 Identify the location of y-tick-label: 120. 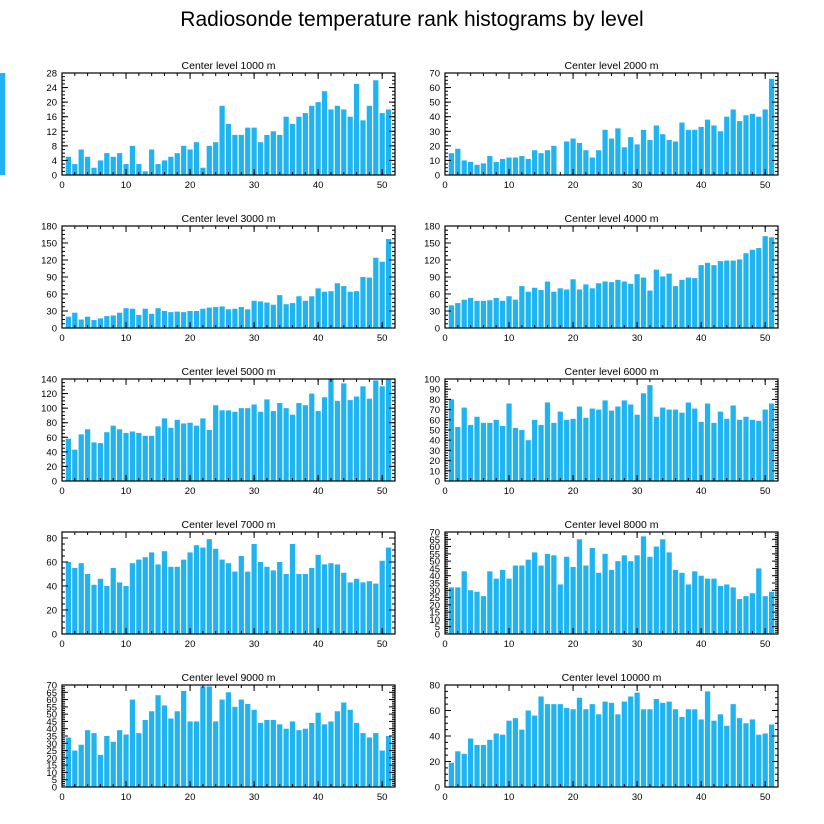
(432, 261).